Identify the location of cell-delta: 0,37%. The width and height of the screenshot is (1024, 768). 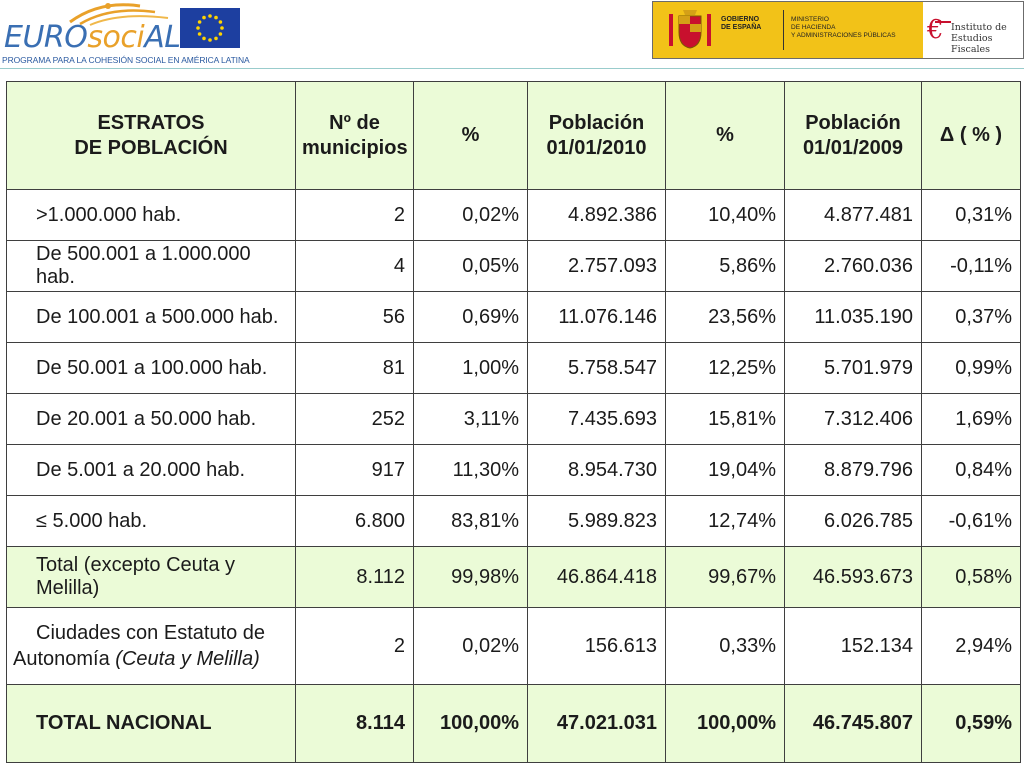
(971, 317).